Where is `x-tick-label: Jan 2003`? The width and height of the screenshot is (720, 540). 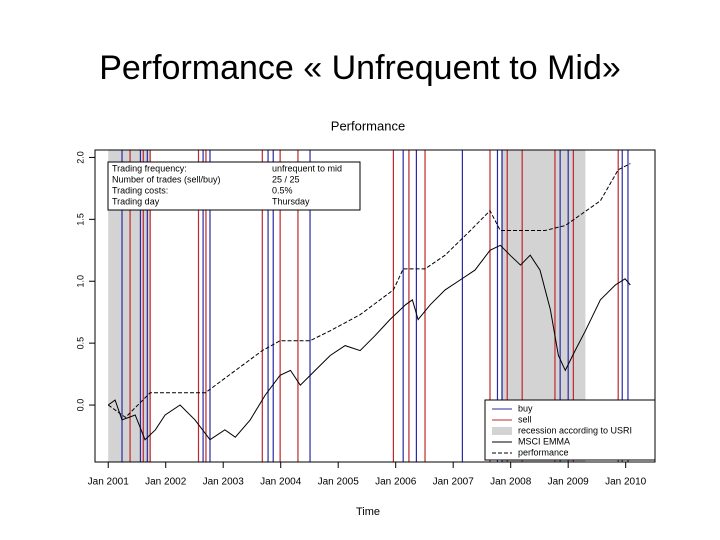 x-tick-label: Jan 2003 is located at coordinates (224, 482).